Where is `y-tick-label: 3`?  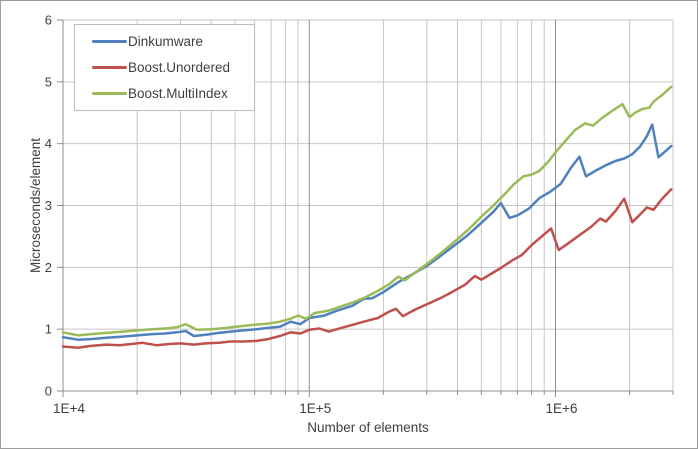 y-tick-label: 3 is located at coordinates (48, 205).